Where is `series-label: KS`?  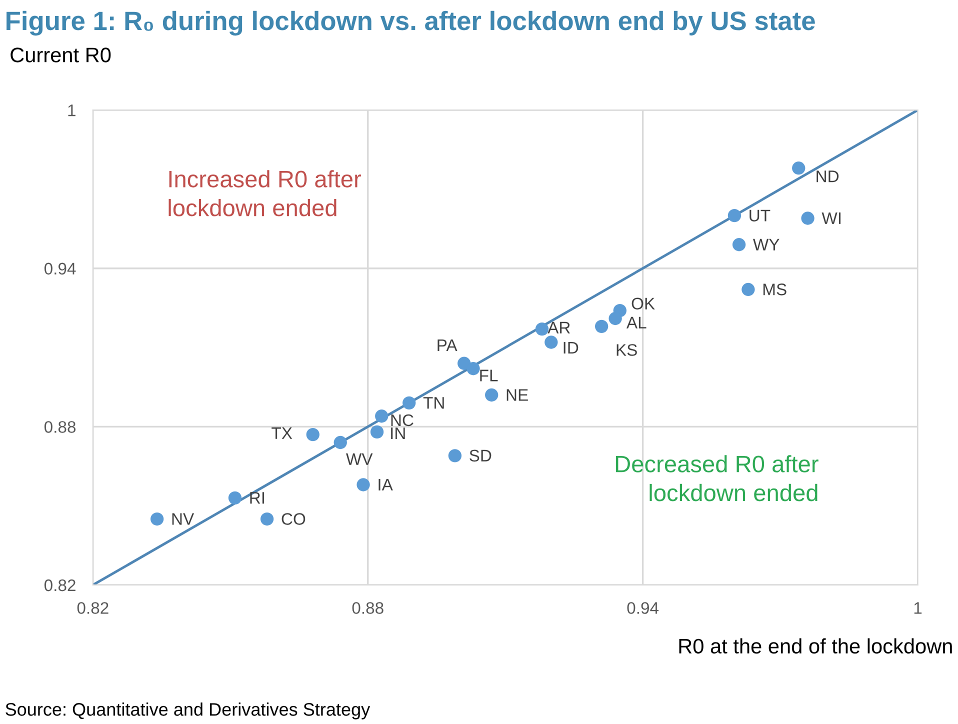
series-label: KS is located at coordinates (626, 350).